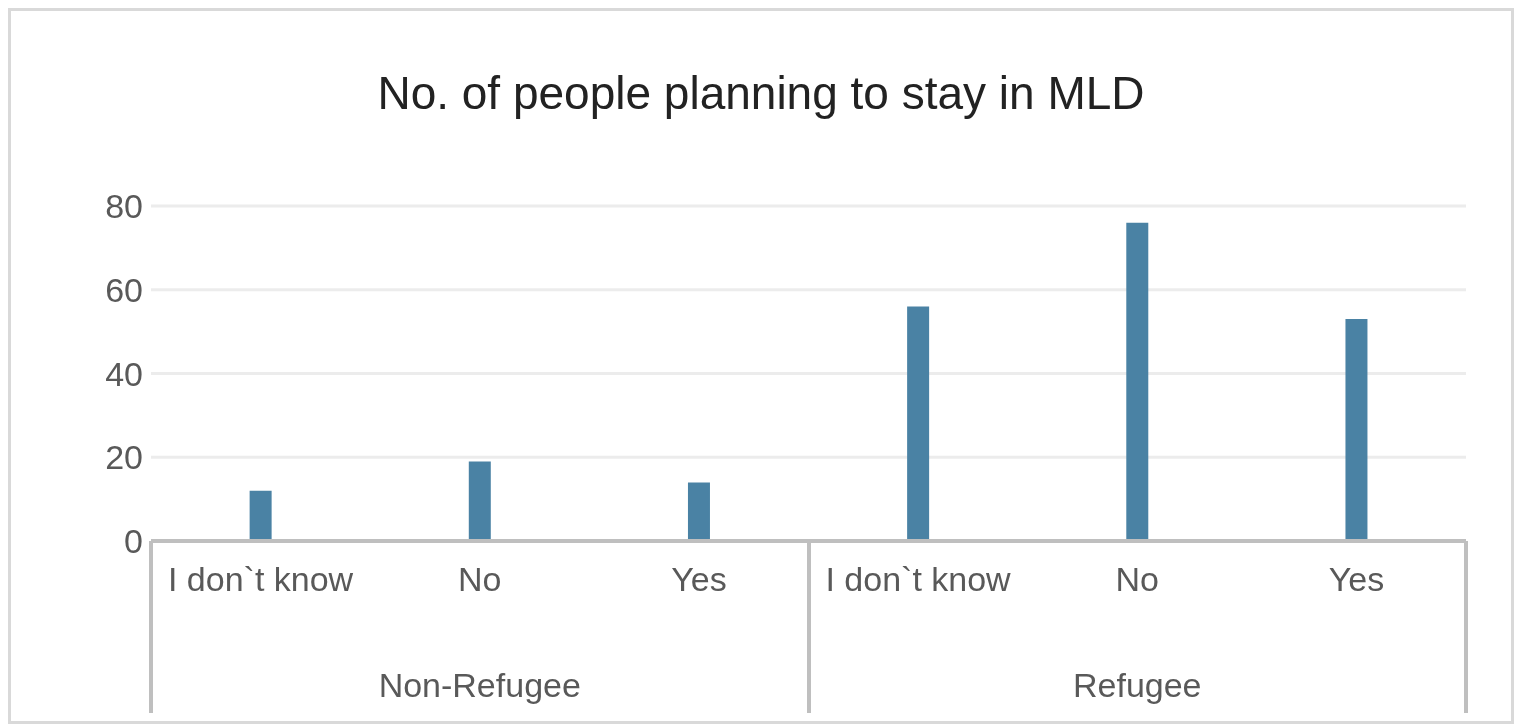  What do you see at coordinates (479, 685) in the screenshot?
I see `text: Non-Refugee` at bounding box center [479, 685].